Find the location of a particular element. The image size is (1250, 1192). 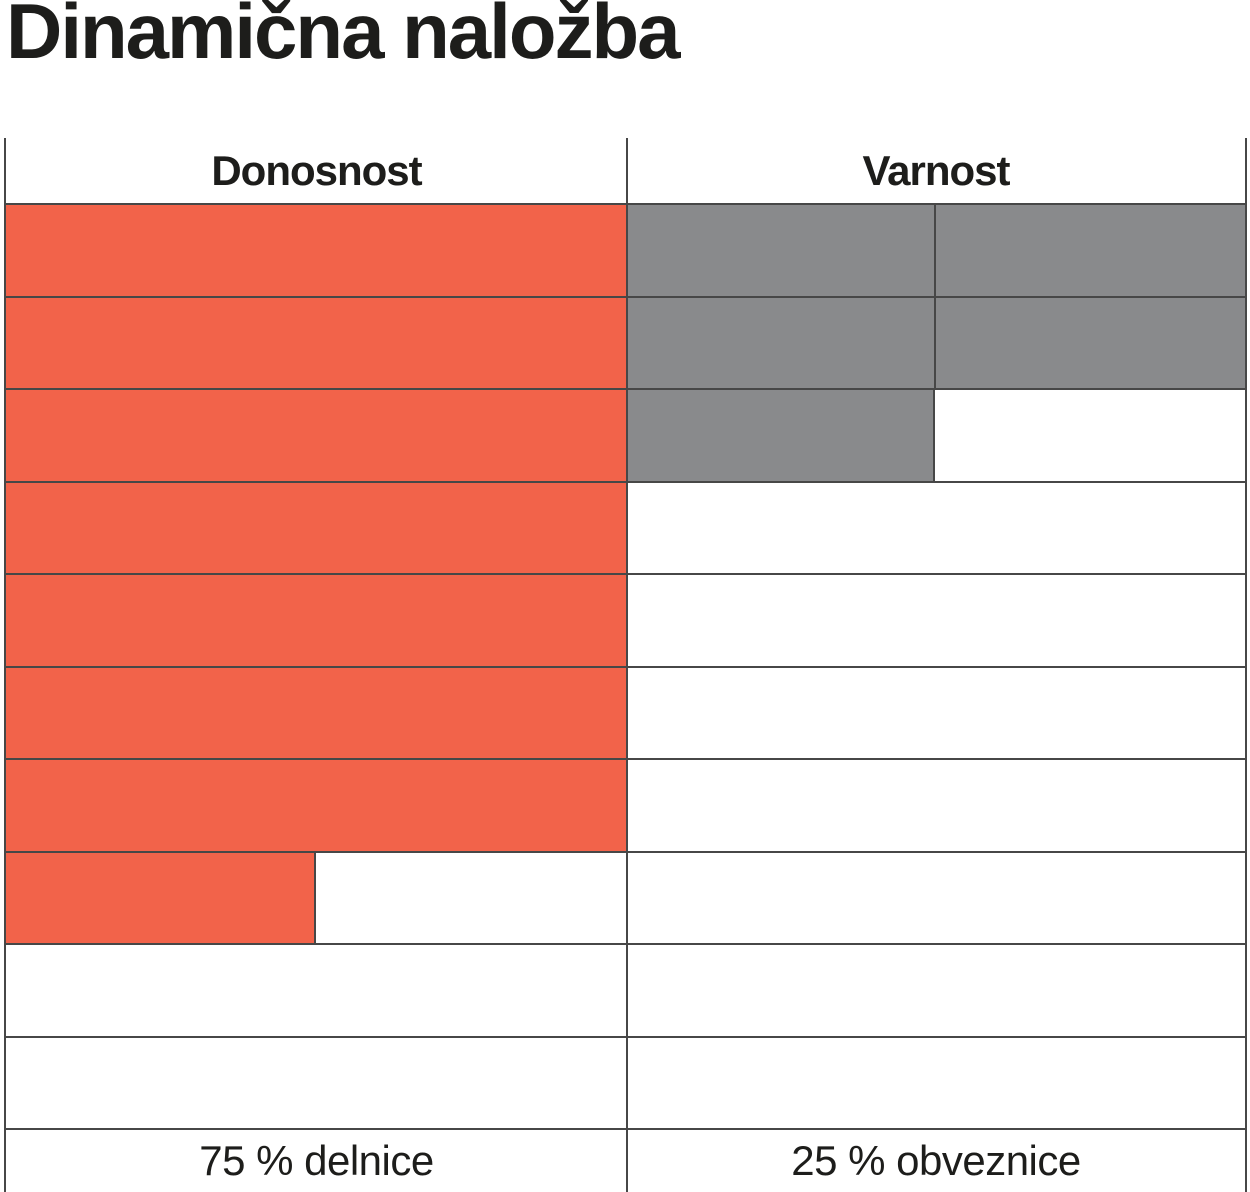

varnost-bar-half is located at coordinates (781, 435).